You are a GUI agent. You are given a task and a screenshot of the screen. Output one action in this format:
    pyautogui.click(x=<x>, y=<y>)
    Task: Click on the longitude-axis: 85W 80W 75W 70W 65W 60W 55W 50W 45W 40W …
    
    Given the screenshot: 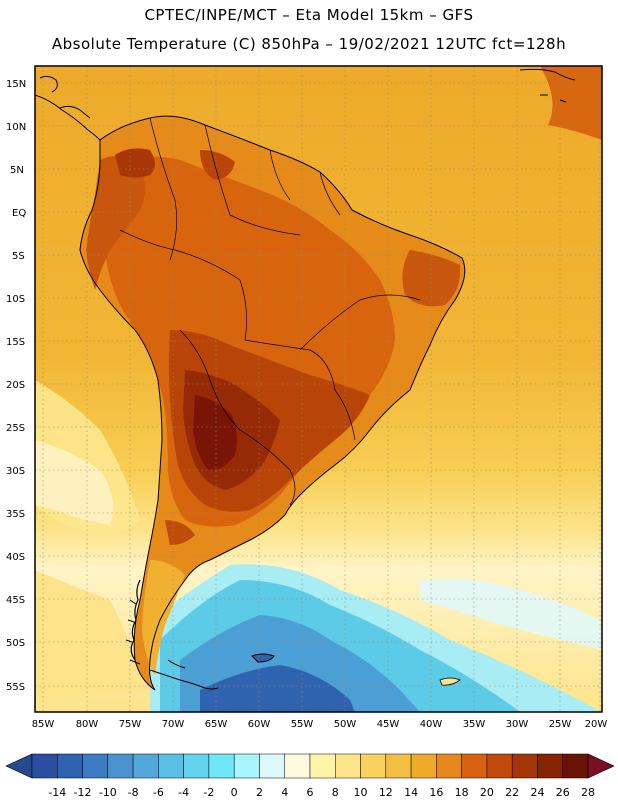 What is the action you would take?
    pyautogui.click(x=320, y=724)
    